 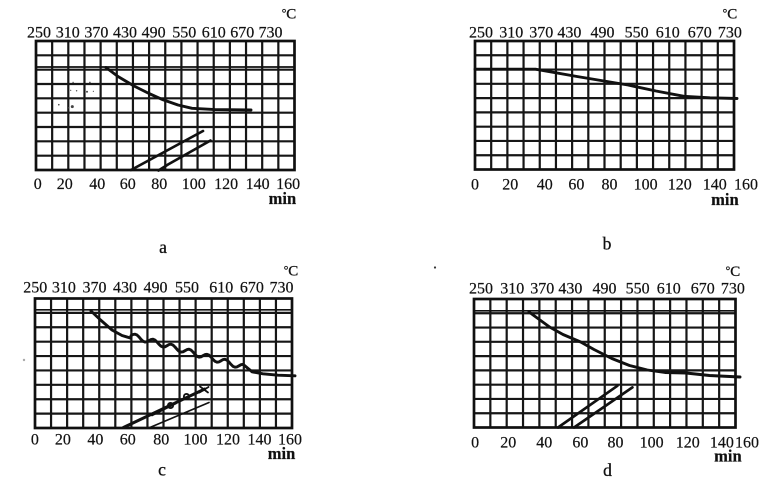 What do you see at coordinates (162, 470) in the screenshot?
I see `svg-text: c` at bounding box center [162, 470].